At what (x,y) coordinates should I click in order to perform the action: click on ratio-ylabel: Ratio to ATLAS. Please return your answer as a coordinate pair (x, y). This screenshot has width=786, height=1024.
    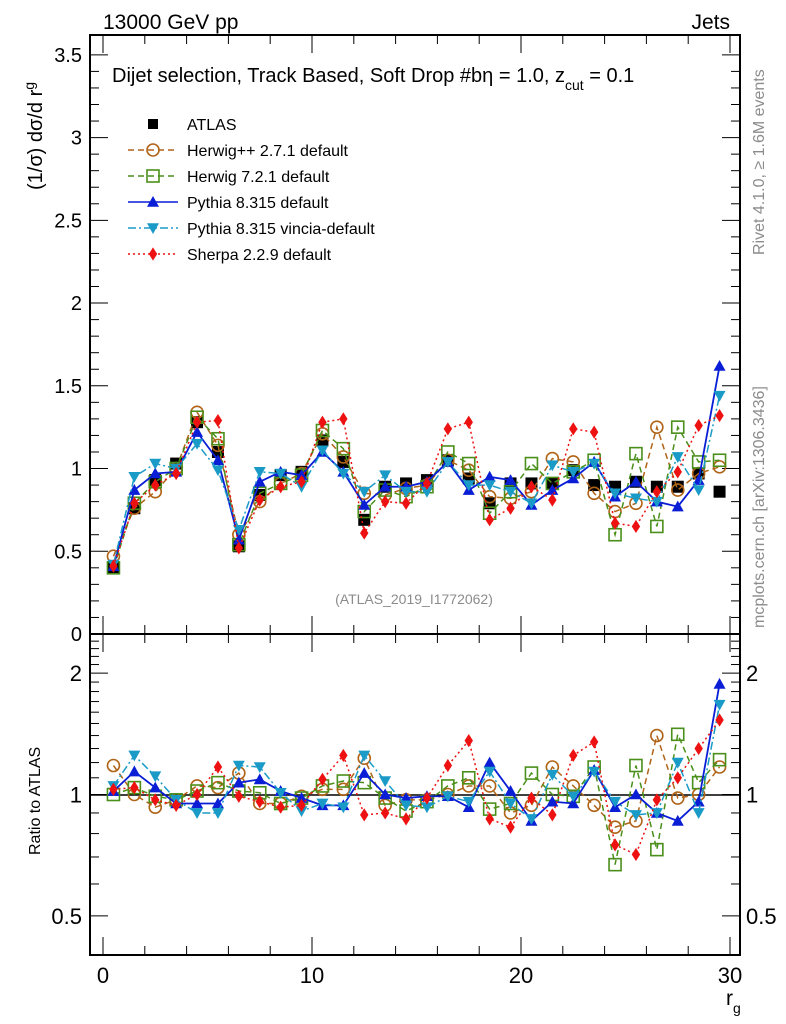
    Looking at the image, I should click on (35, 801).